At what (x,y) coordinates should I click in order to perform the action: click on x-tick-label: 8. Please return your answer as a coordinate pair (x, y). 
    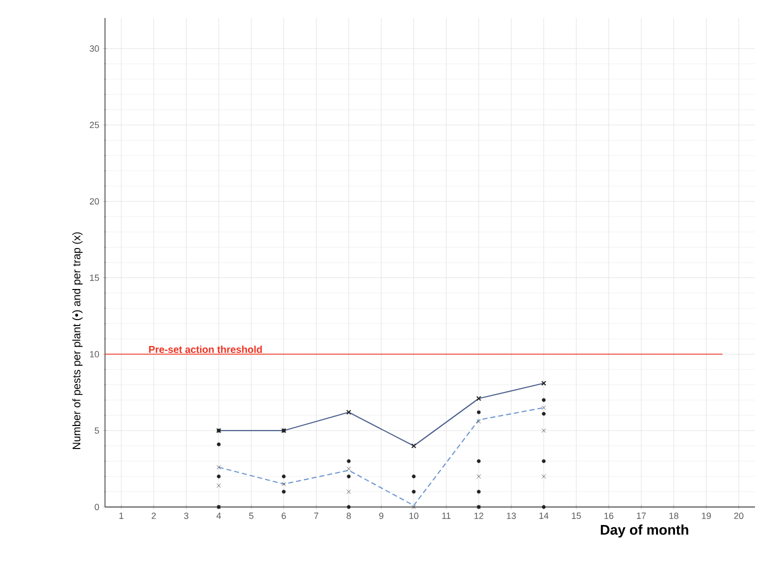
    Looking at the image, I should click on (348, 515).